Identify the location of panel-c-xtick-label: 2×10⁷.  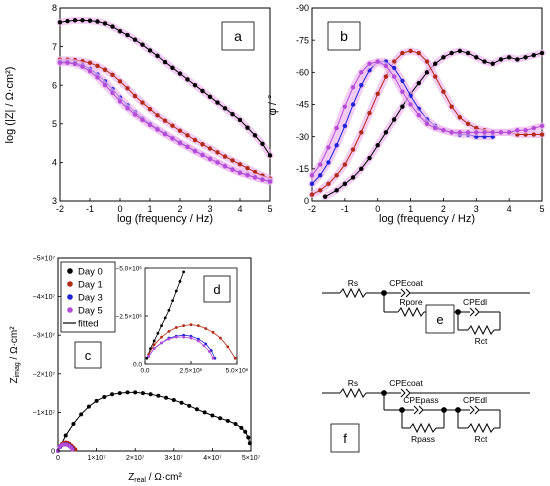
(135, 458).